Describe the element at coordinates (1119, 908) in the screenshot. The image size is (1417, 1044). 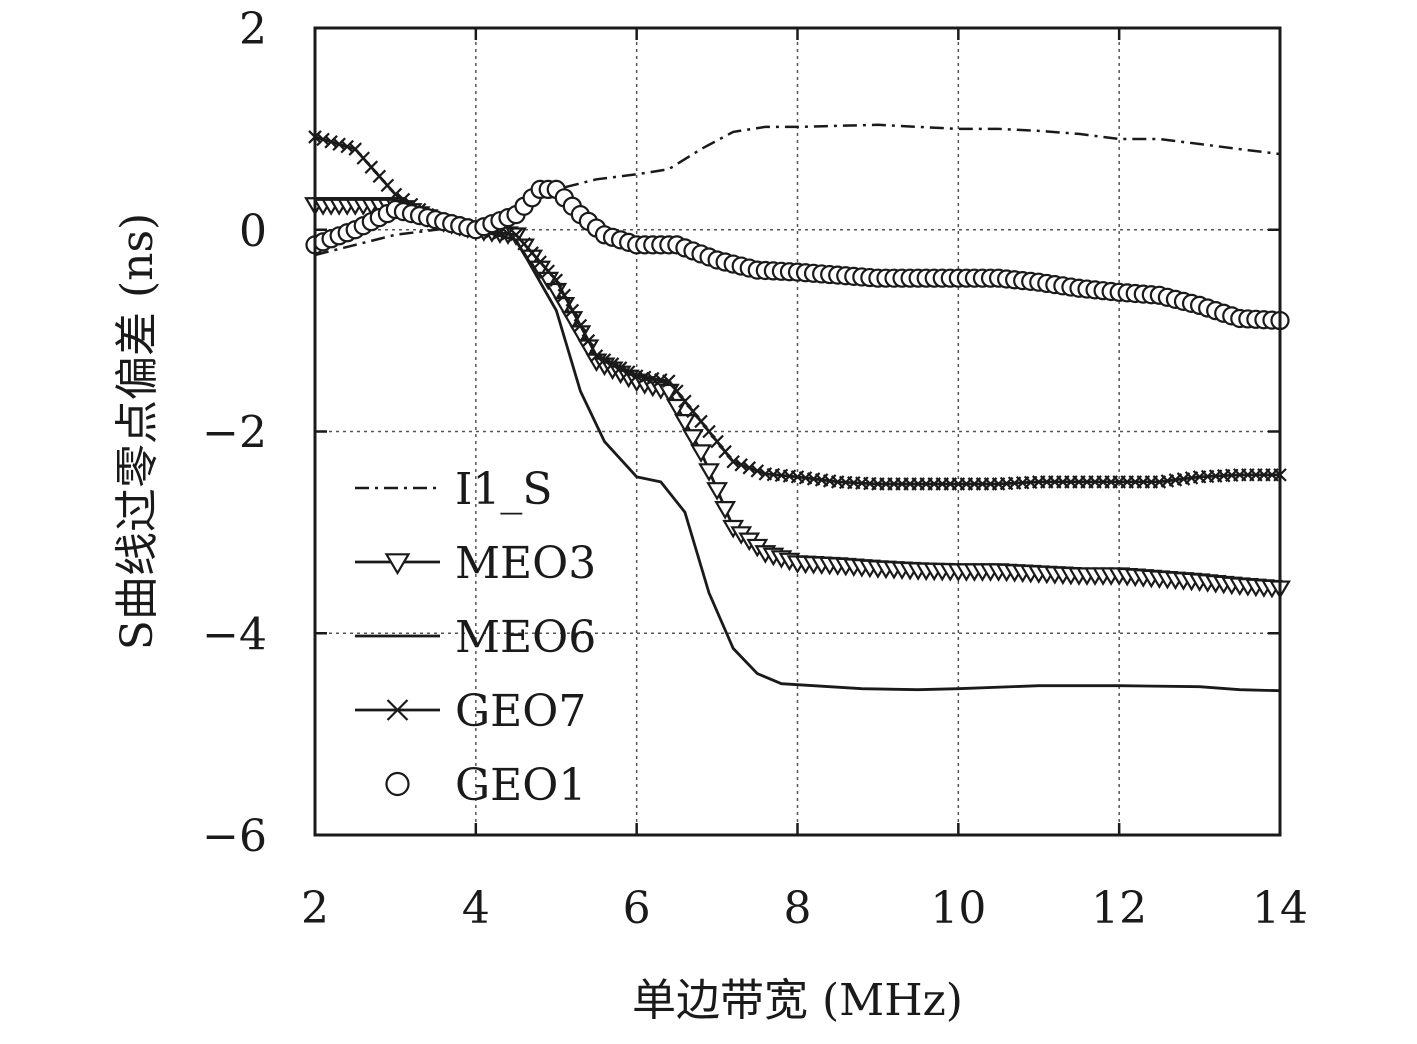
I see `x-tick-label: 12` at that location.